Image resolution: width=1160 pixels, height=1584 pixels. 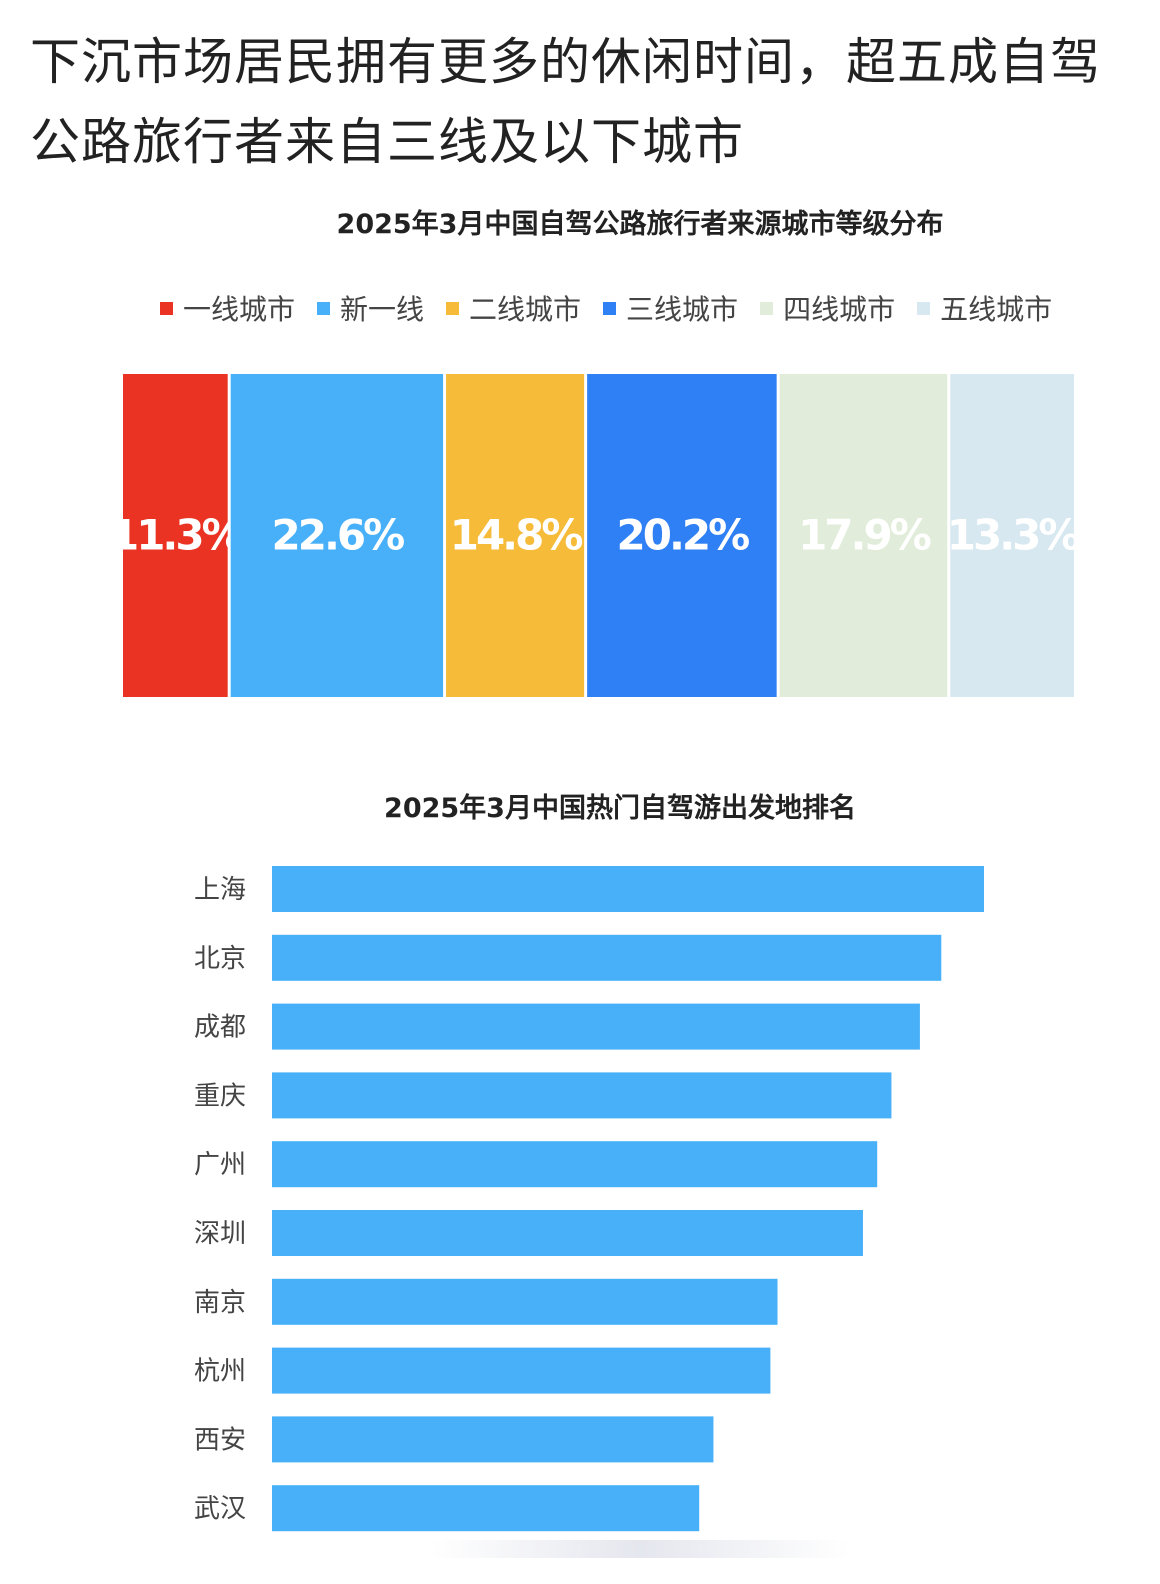 I want to click on ranking-category-label: 武汉, so click(x=220, y=1509).